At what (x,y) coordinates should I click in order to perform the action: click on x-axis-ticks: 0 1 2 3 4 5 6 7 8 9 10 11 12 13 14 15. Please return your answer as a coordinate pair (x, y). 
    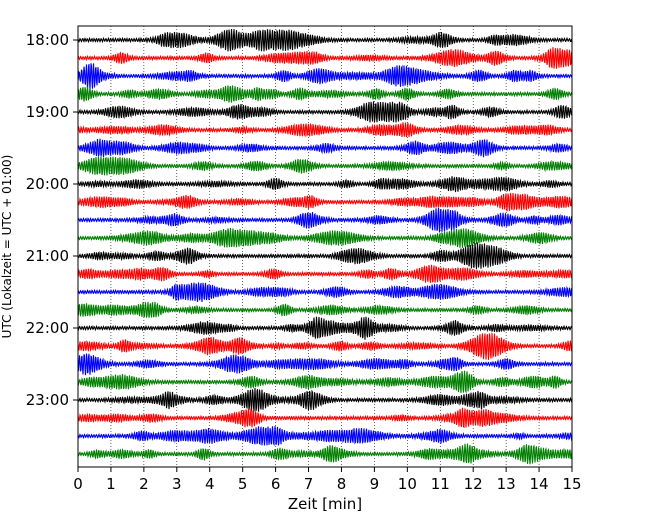
    Looking at the image, I should click on (327, 480).